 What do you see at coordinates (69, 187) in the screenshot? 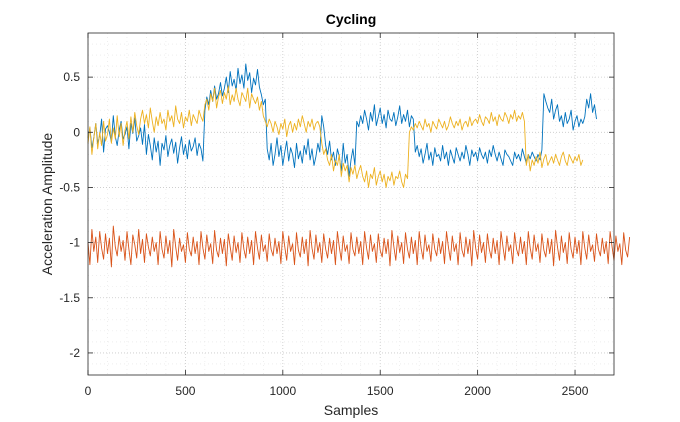
I see `y-tick-label: -0.5` at bounding box center [69, 187].